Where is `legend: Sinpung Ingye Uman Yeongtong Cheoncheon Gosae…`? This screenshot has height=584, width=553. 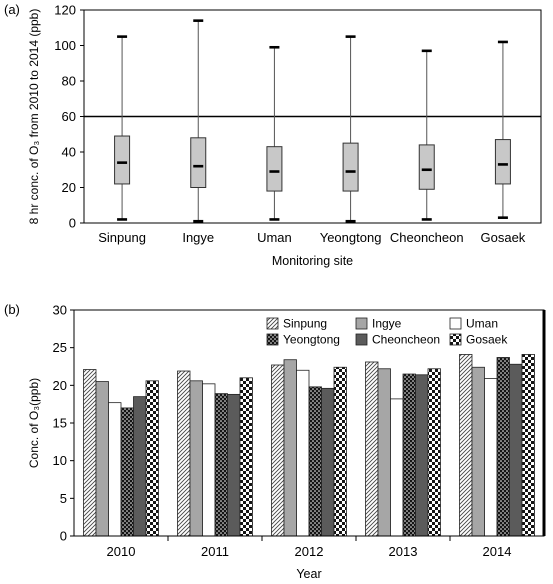
legend: Sinpung Ingye Uman Yeongtong Cheoncheon Gosae… is located at coordinates (387, 332).